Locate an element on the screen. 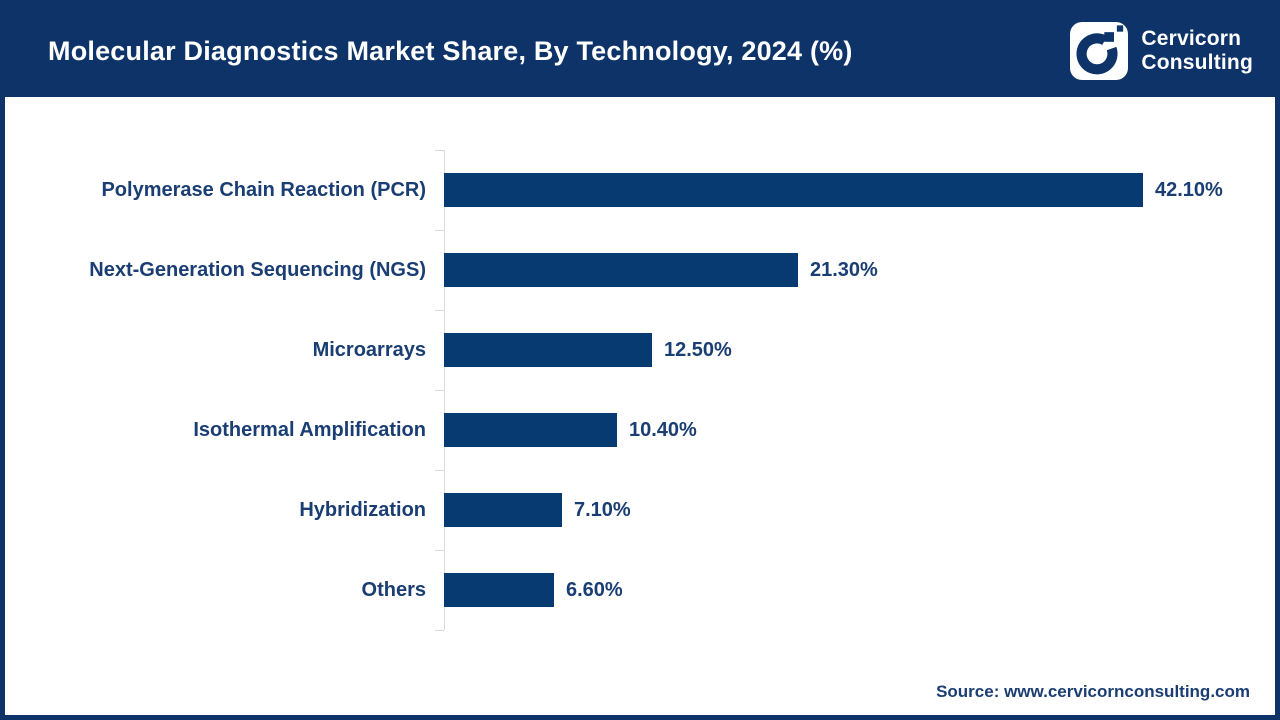 The height and width of the screenshot is (720, 1280). value-label: 10.40% is located at coordinates (663, 429).